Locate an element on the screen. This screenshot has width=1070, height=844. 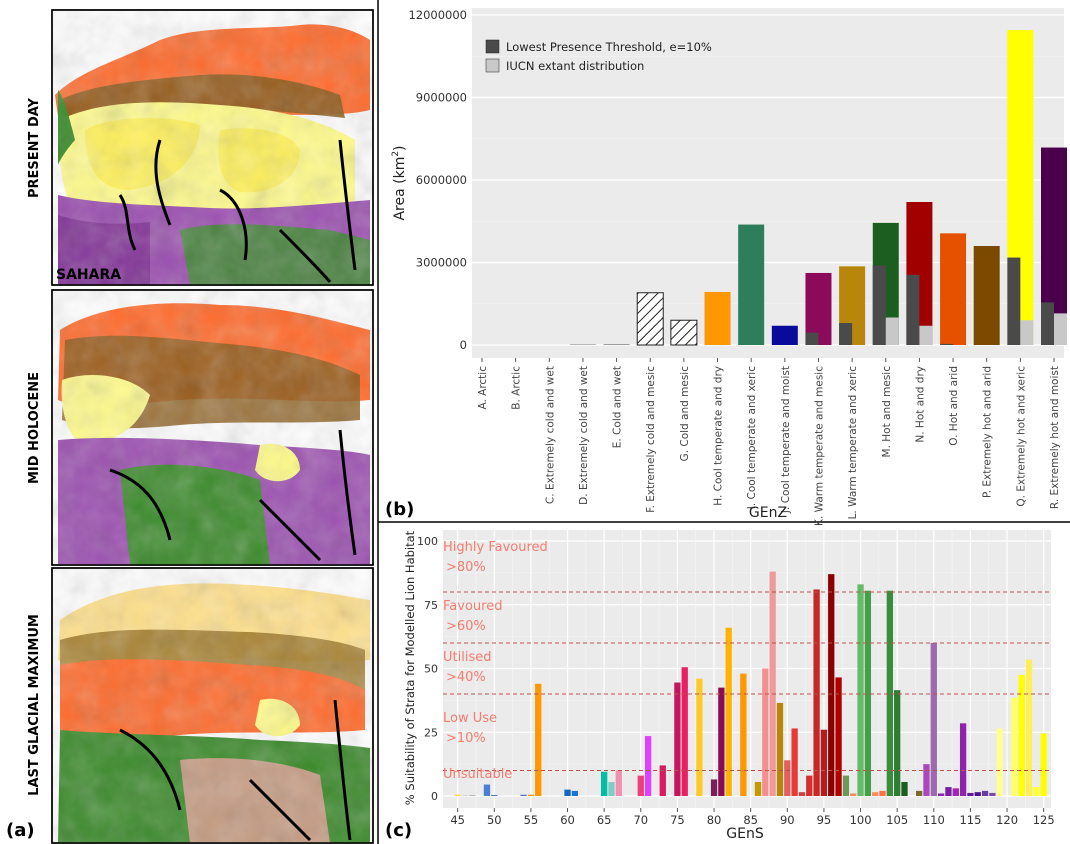
map-last-glacial-maximum is located at coordinates (212, 705).